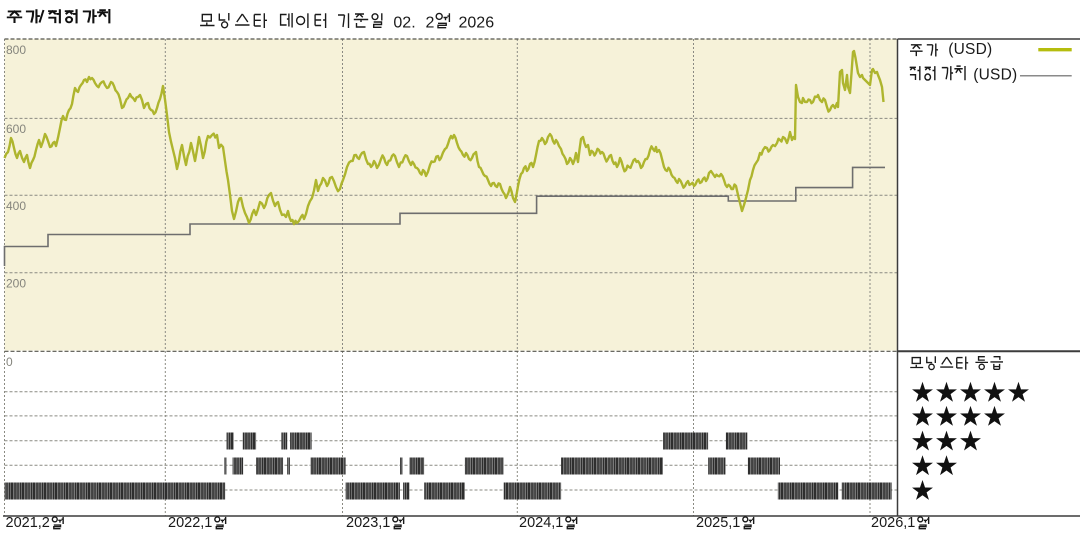 Image resolution: width=1080 pixels, height=540 pixels. What do you see at coordinates (16, 206) in the screenshot?
I see `svg-text: 400` at bounding box center [16, 206].